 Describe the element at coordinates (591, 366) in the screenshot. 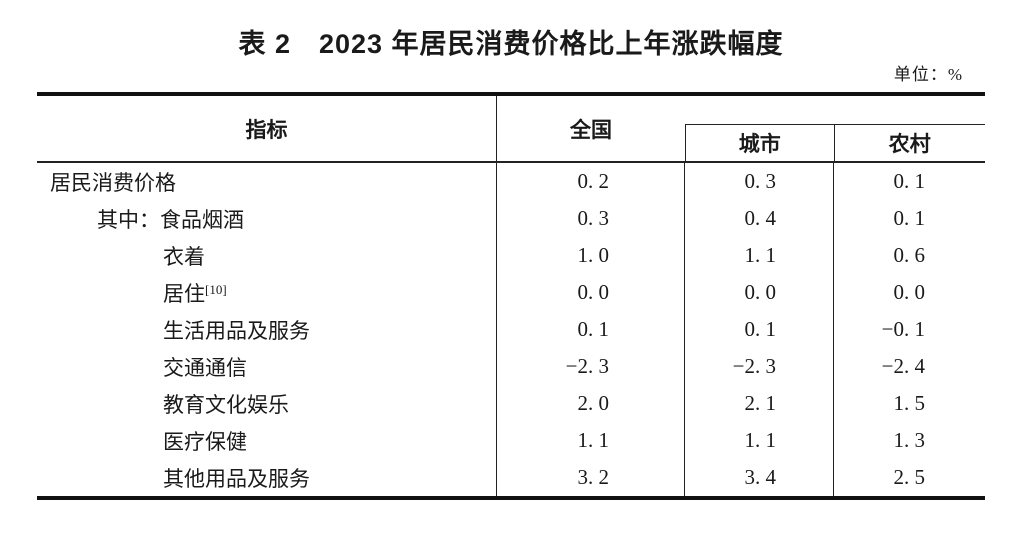

I see `national-value: −2. 3` at that location.